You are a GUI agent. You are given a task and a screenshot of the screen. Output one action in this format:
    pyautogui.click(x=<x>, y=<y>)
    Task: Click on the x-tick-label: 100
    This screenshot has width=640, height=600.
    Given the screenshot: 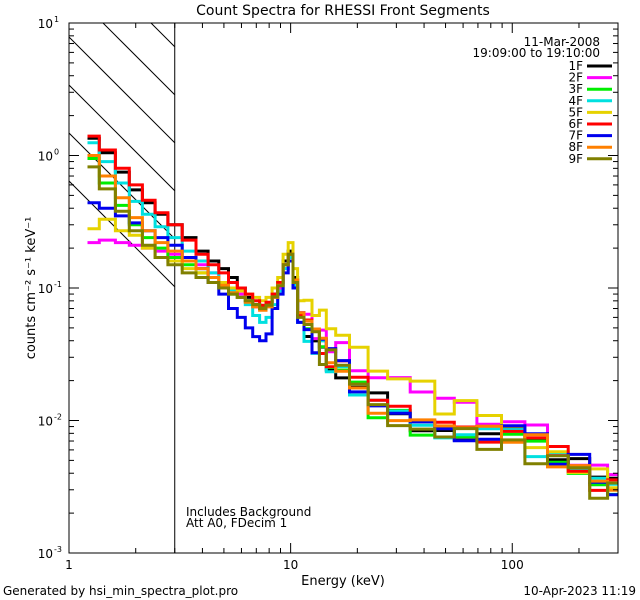 What is the action you would take?
    pyautogui.click(x=512, y=565)
    